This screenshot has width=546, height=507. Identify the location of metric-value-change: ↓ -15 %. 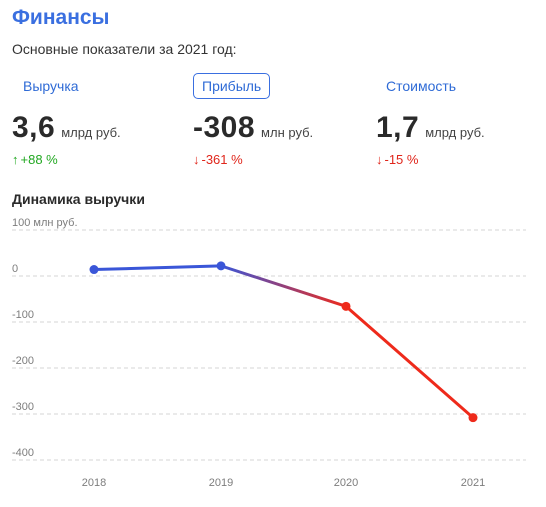
(397, 159).